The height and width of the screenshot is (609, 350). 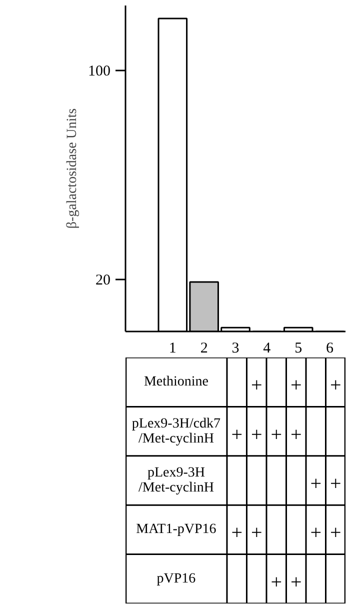 What do you see at coordinates (176, 530) in the screenshot?
I see `category-label: MAT1-pVP16` at bounding box center [176, 530].